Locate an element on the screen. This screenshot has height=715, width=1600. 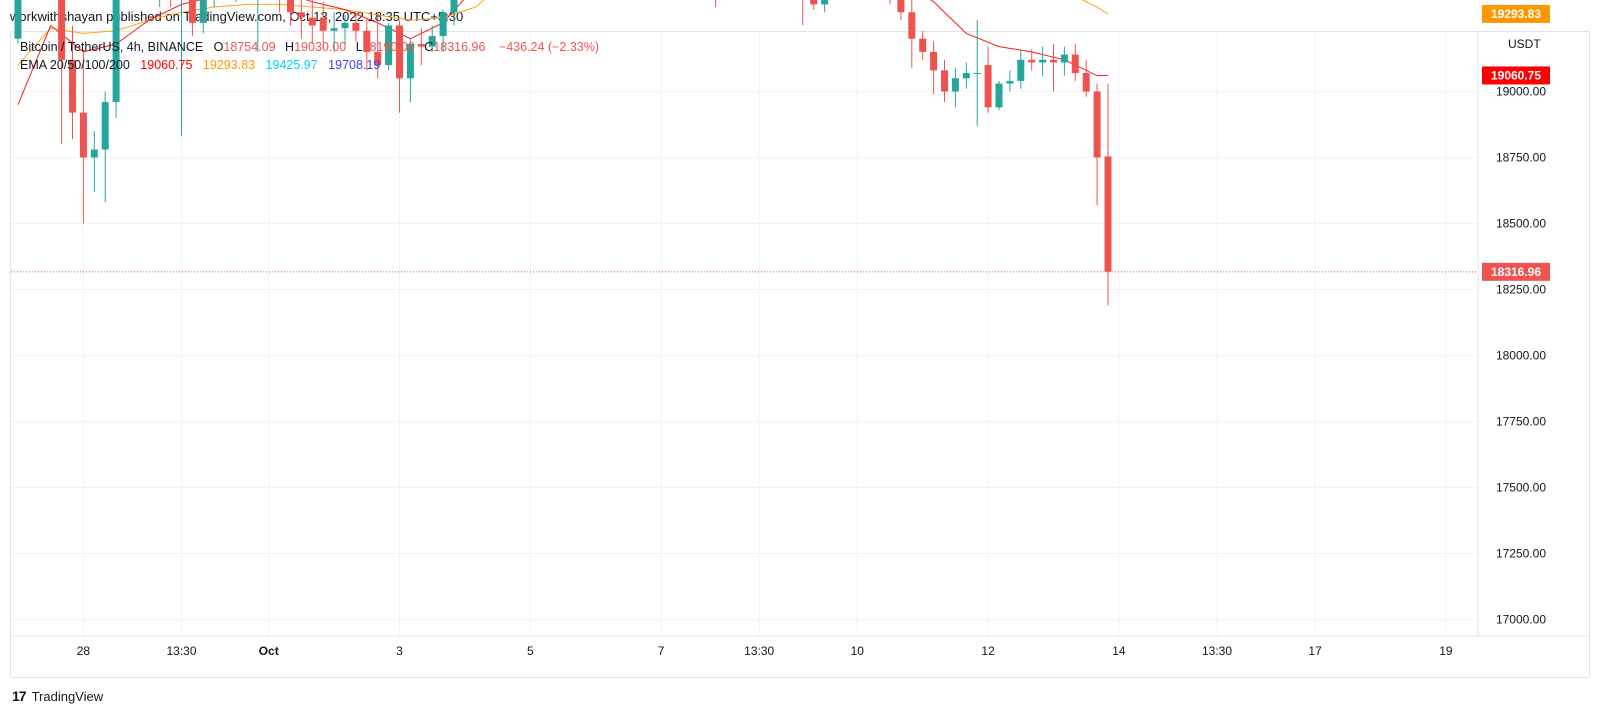
y-tick-label: 19000.00 is located at coordinates (1521, 92).